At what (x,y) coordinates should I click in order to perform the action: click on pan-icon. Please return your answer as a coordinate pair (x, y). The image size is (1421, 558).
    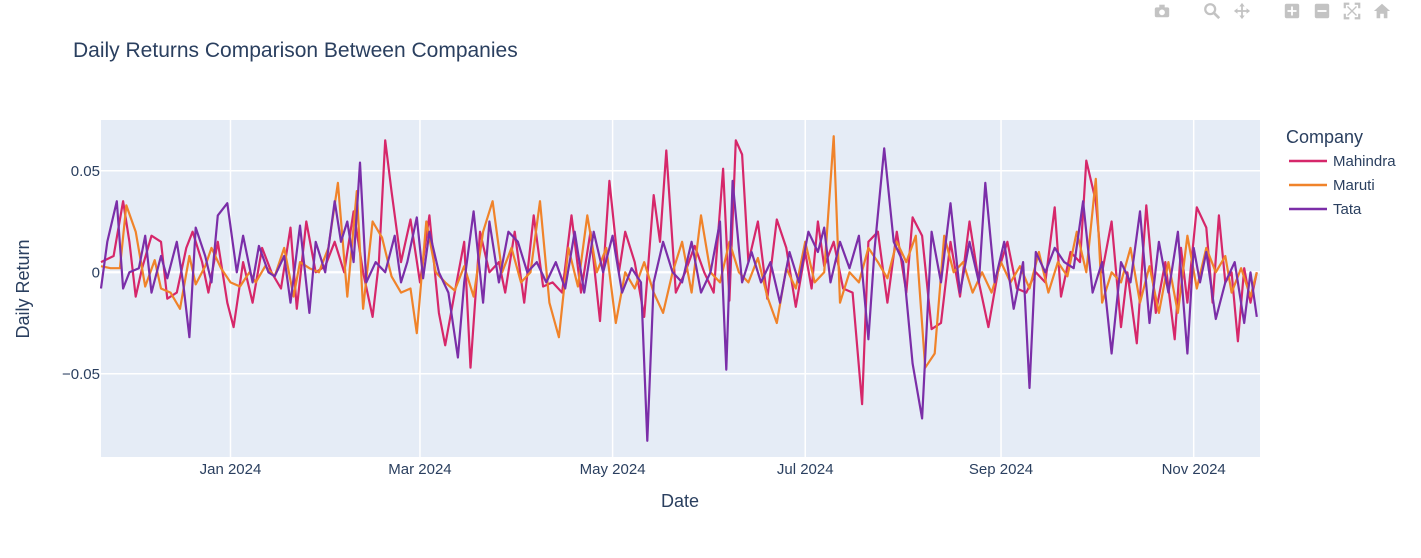
    Looking at the image, I should click on (1242, 11).